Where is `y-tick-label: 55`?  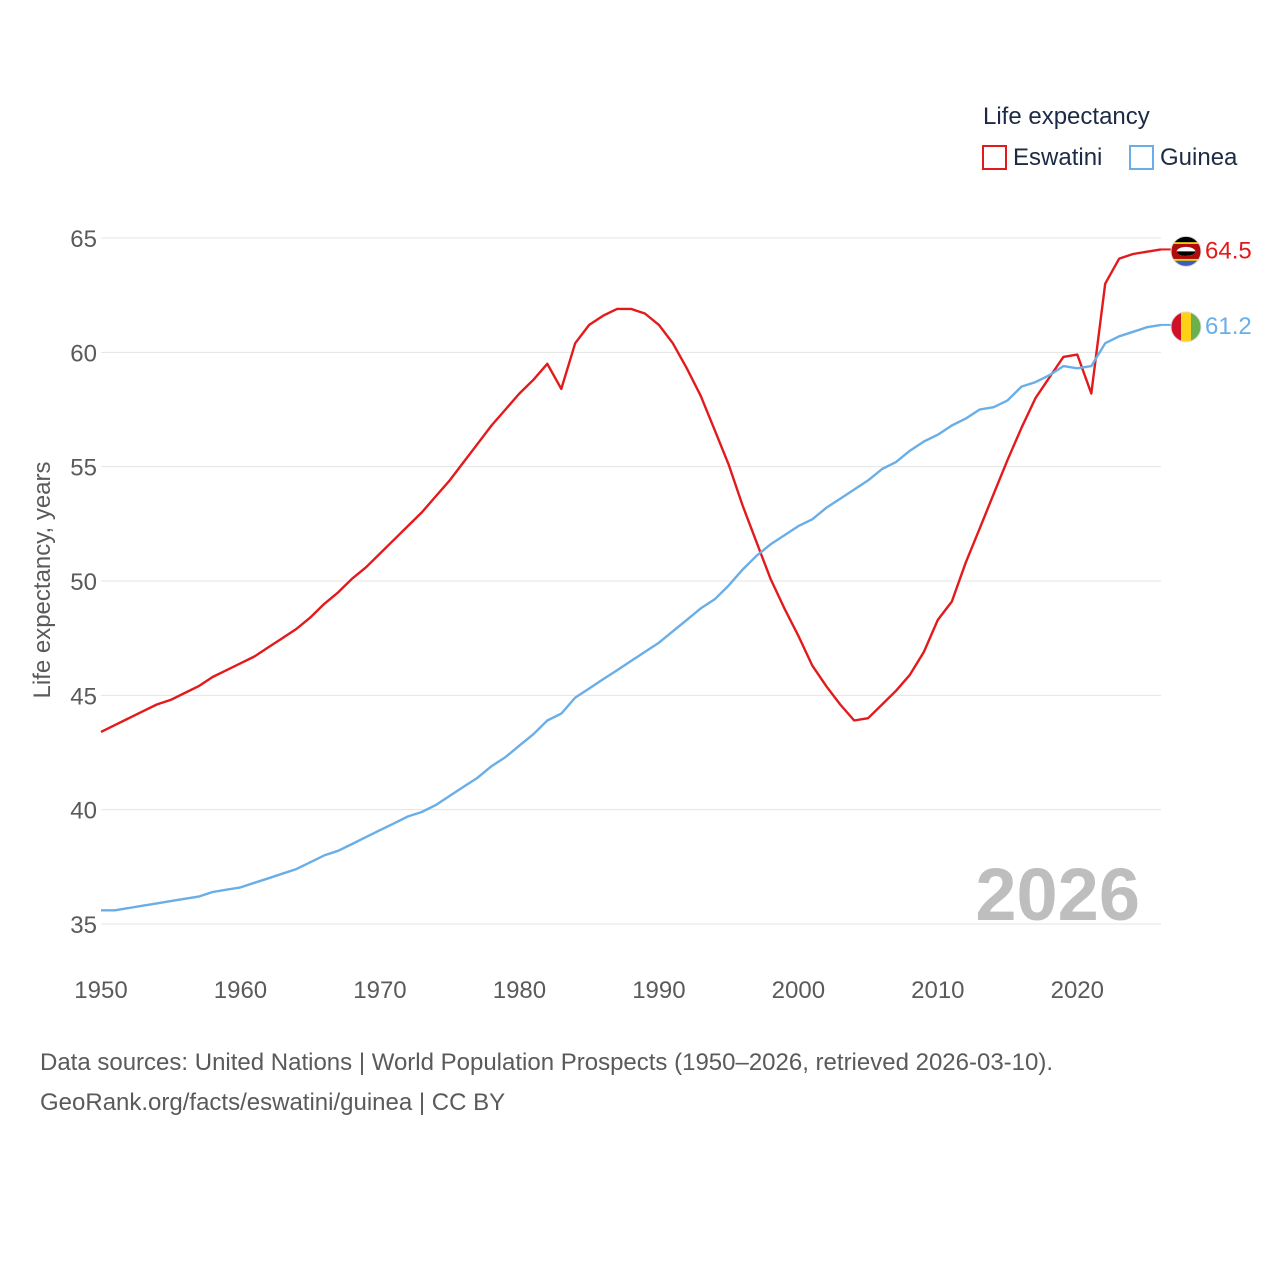 y-tick-label: 55 is located at coordinates (83, 468).